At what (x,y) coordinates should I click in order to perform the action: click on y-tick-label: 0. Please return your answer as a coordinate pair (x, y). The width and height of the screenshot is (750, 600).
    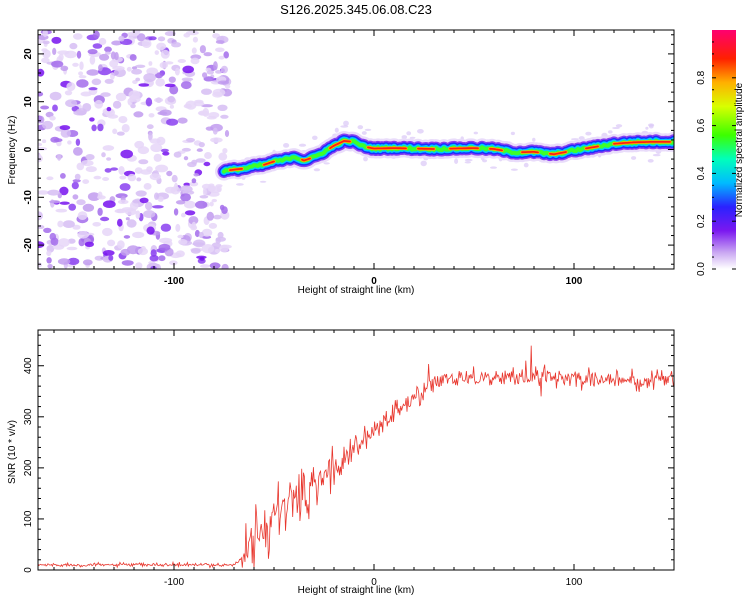
    Looking at the image, I should click on (28, 570).